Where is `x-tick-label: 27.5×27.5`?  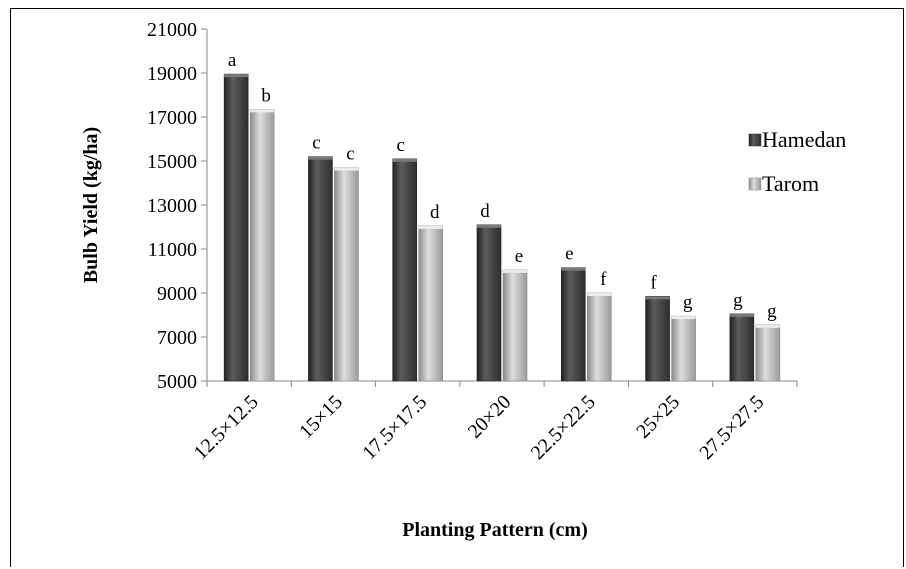
x-tick-label: 27.5×27.5 is located at coordinates (731, 427).